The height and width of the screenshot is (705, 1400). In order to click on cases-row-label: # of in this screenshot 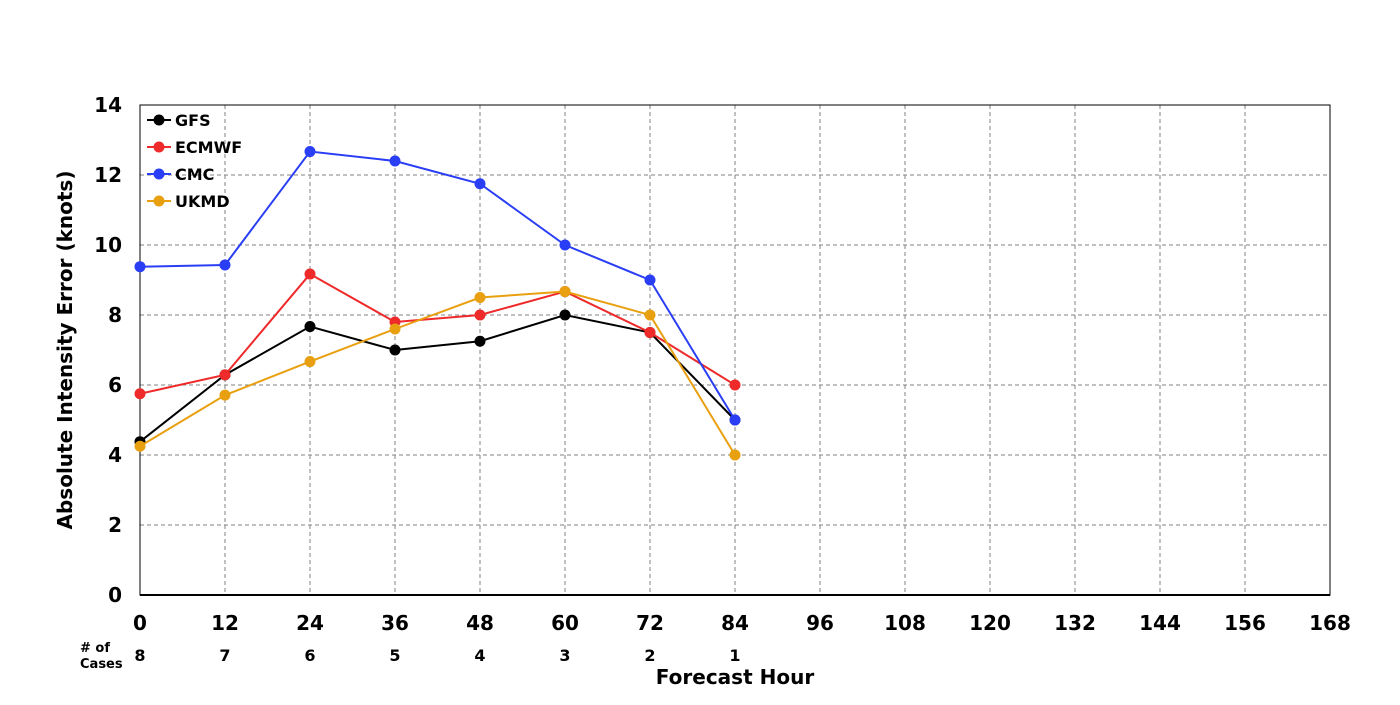, I will do `click(95, 648)`.